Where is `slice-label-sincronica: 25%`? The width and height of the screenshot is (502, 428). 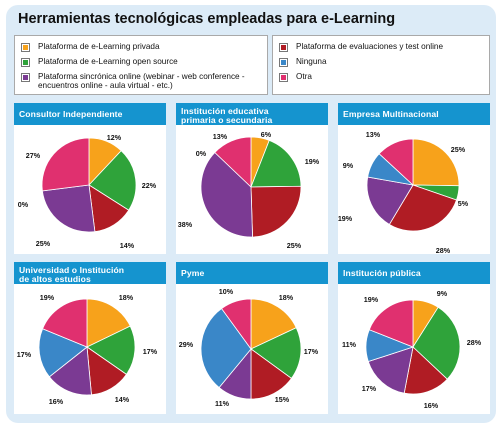
slice-label-sincronica: 25% is located at coordinates (43, 243).